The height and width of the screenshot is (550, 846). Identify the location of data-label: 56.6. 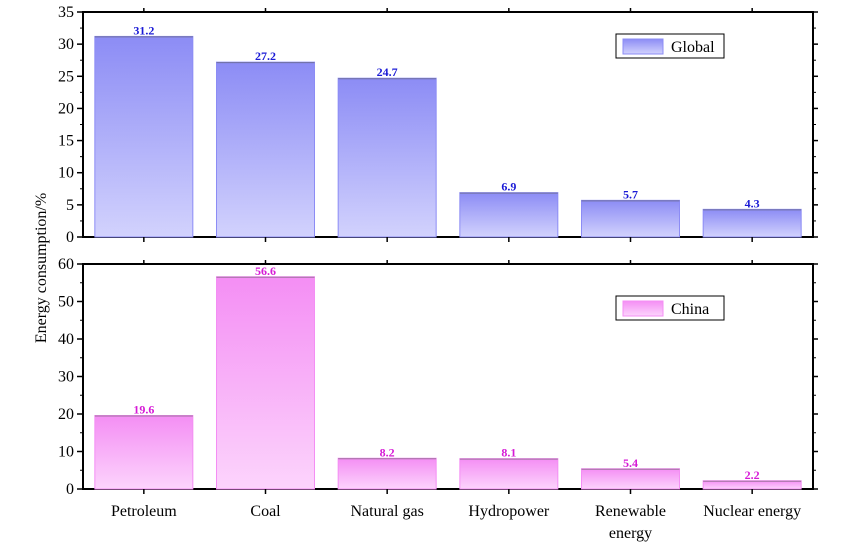
(265, 271).